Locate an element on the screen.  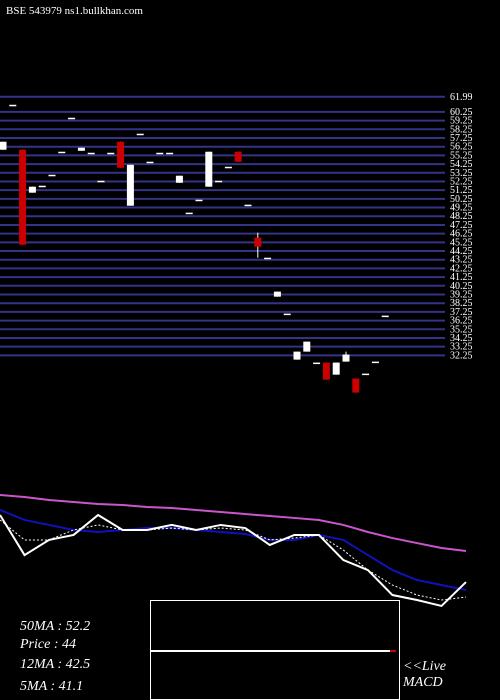
y-tick-label: 47.25 is located at coordinates (461, 225).